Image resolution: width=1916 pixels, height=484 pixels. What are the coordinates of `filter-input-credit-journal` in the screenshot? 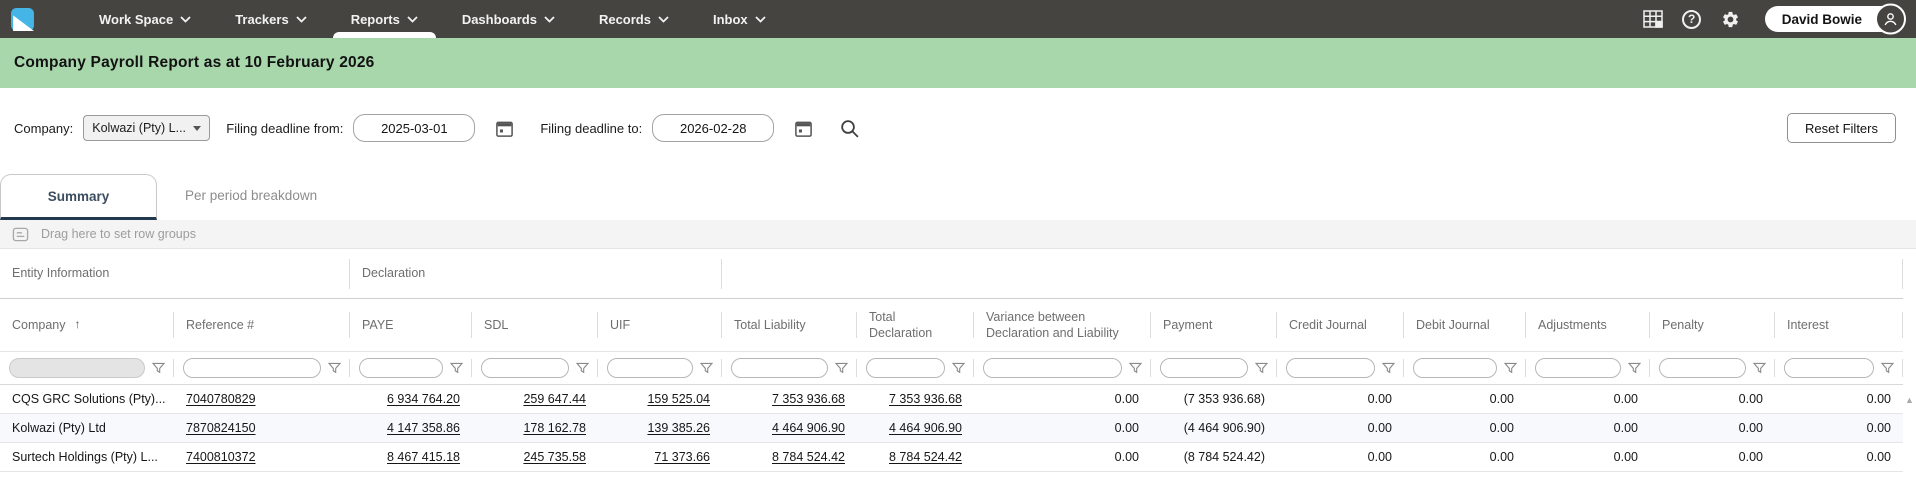 It's located at (1330, 368).